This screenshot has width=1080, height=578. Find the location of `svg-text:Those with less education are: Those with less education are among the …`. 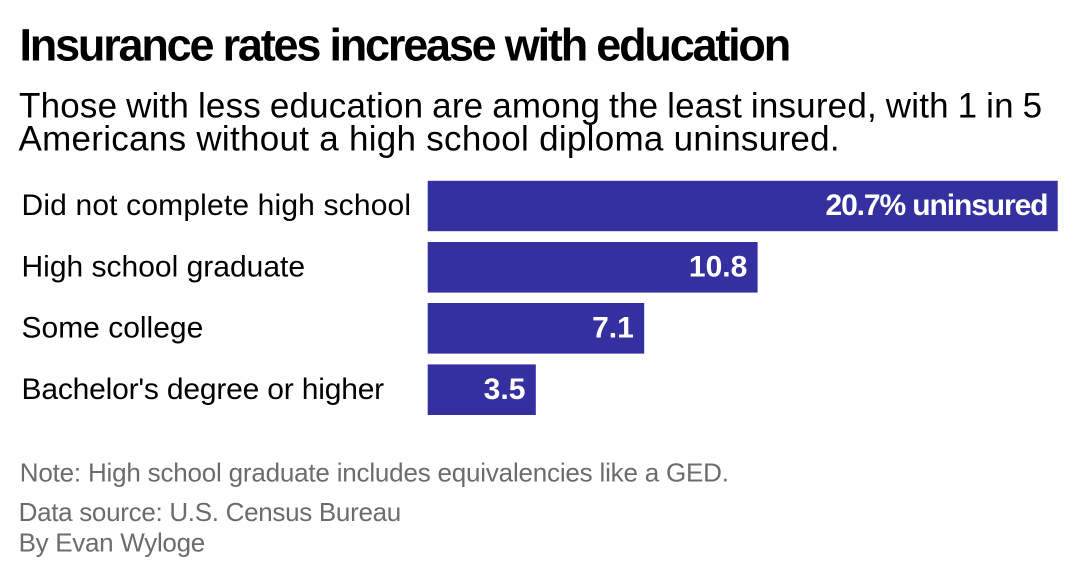

svg-text:Those with less education are: Those with less education are among the … is located at coordinates (530, 106).